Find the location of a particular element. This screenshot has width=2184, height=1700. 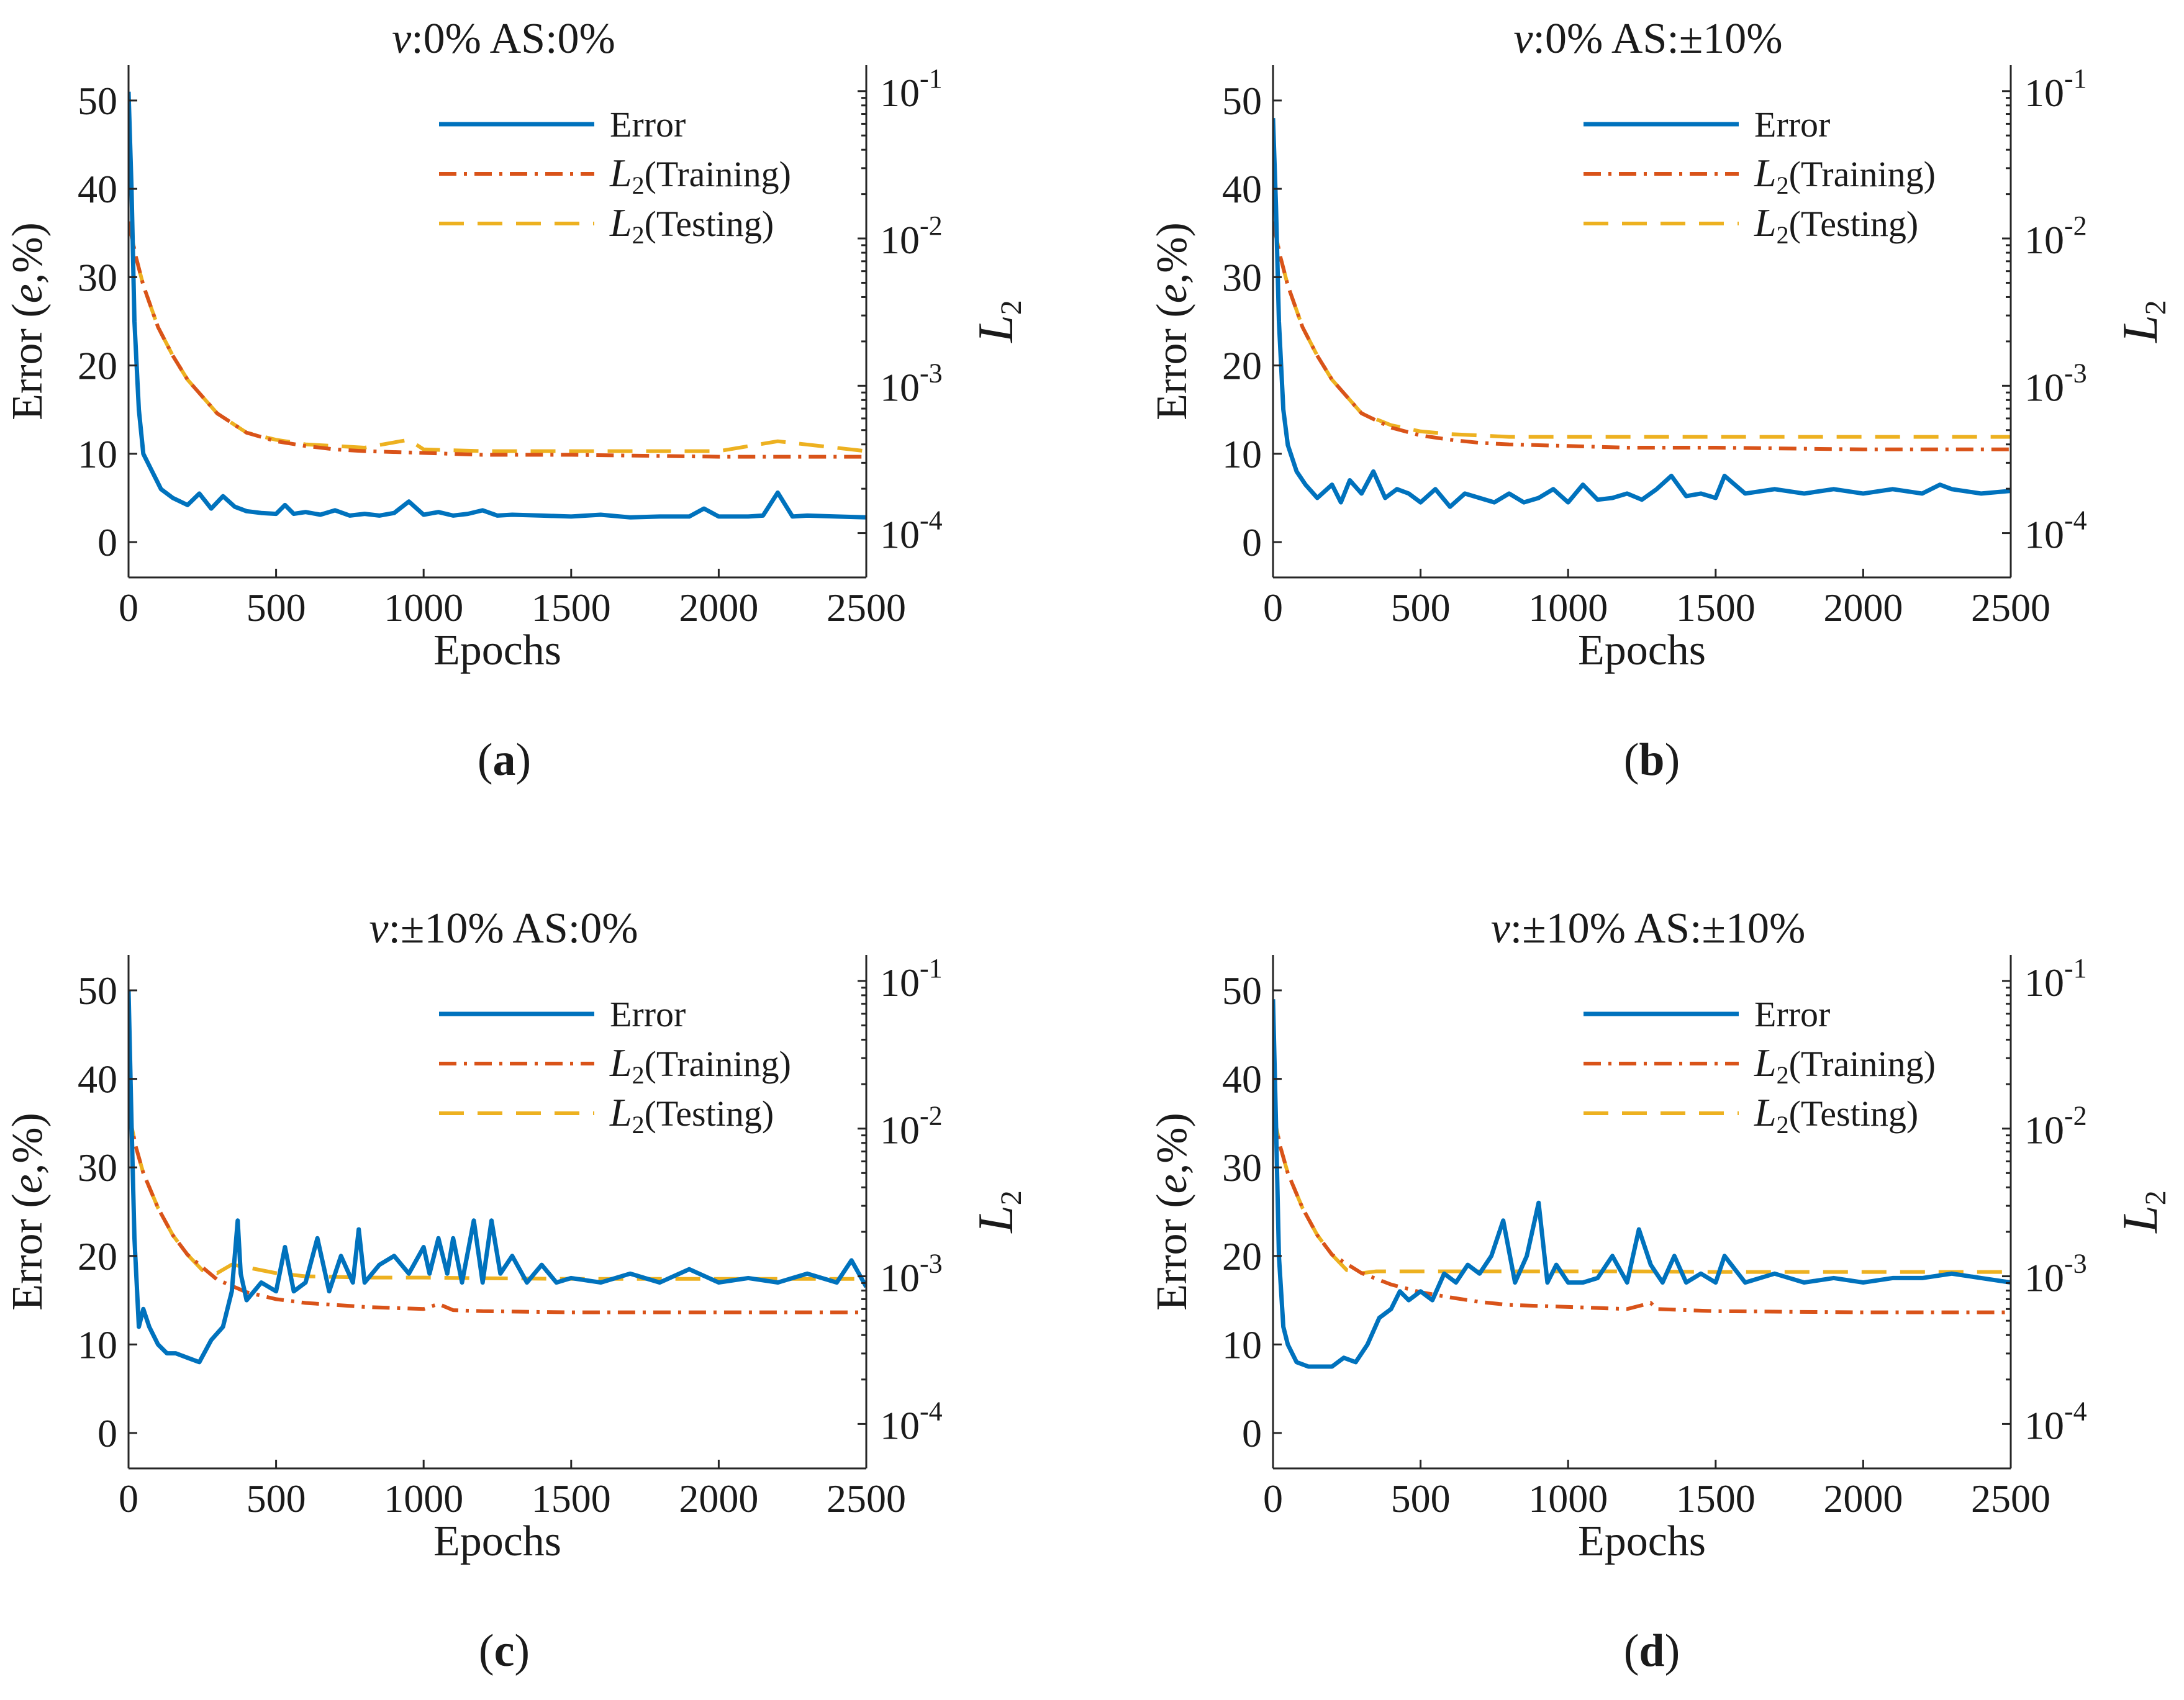

panel-title: v:±10% AS:0% is located at coordinates (503, 928).